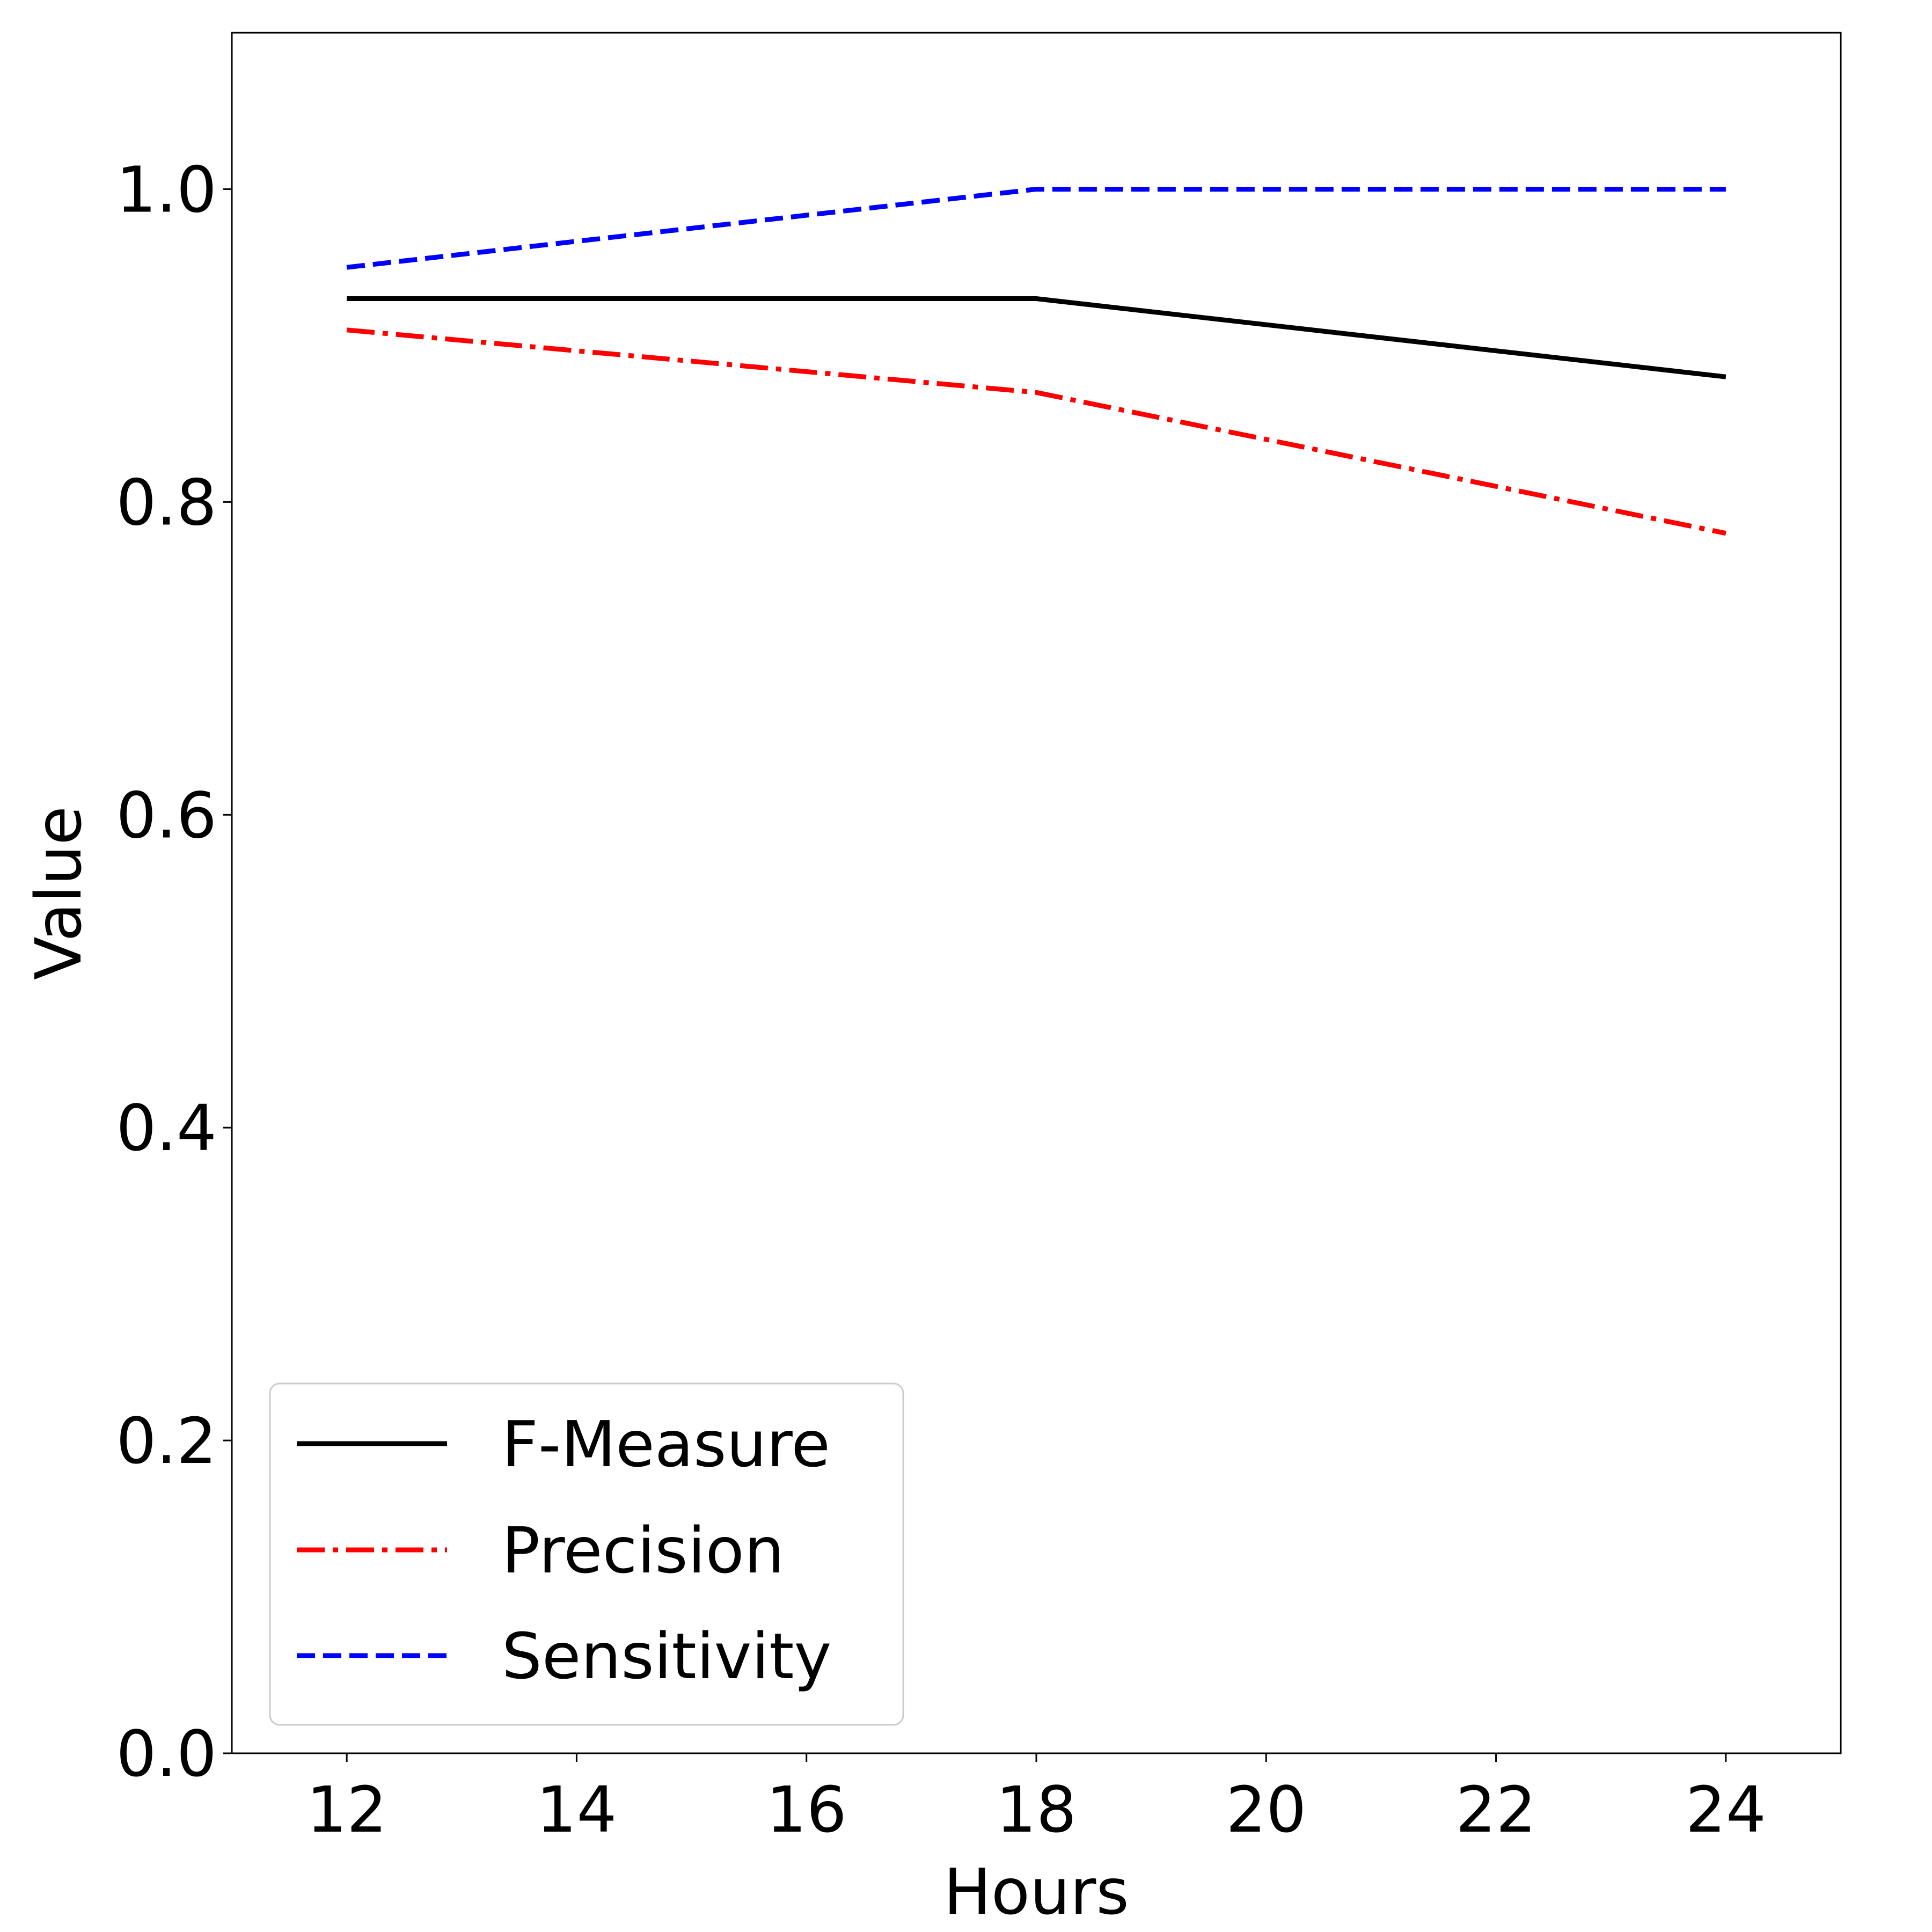  I want to click on y-tick-label: 1.0, so click(166, 189).